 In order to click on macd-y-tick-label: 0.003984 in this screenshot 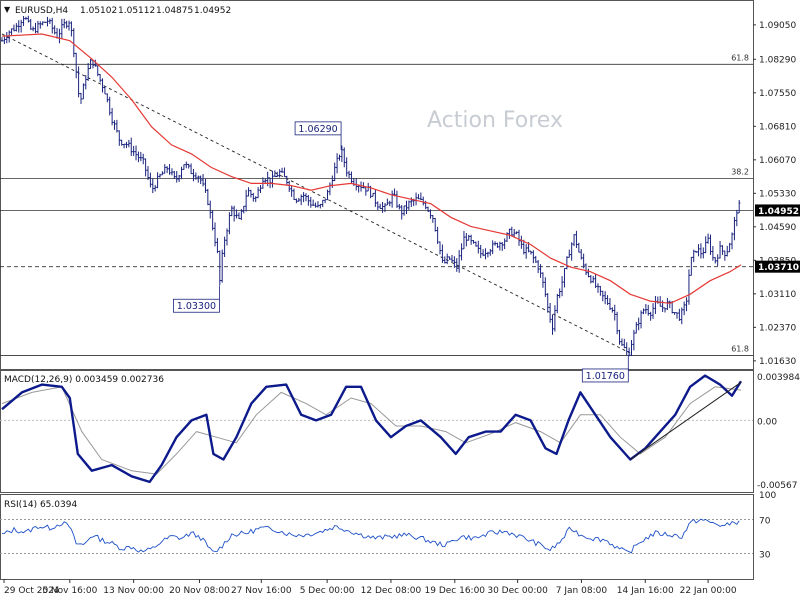, I will do `click(778, 378)`.